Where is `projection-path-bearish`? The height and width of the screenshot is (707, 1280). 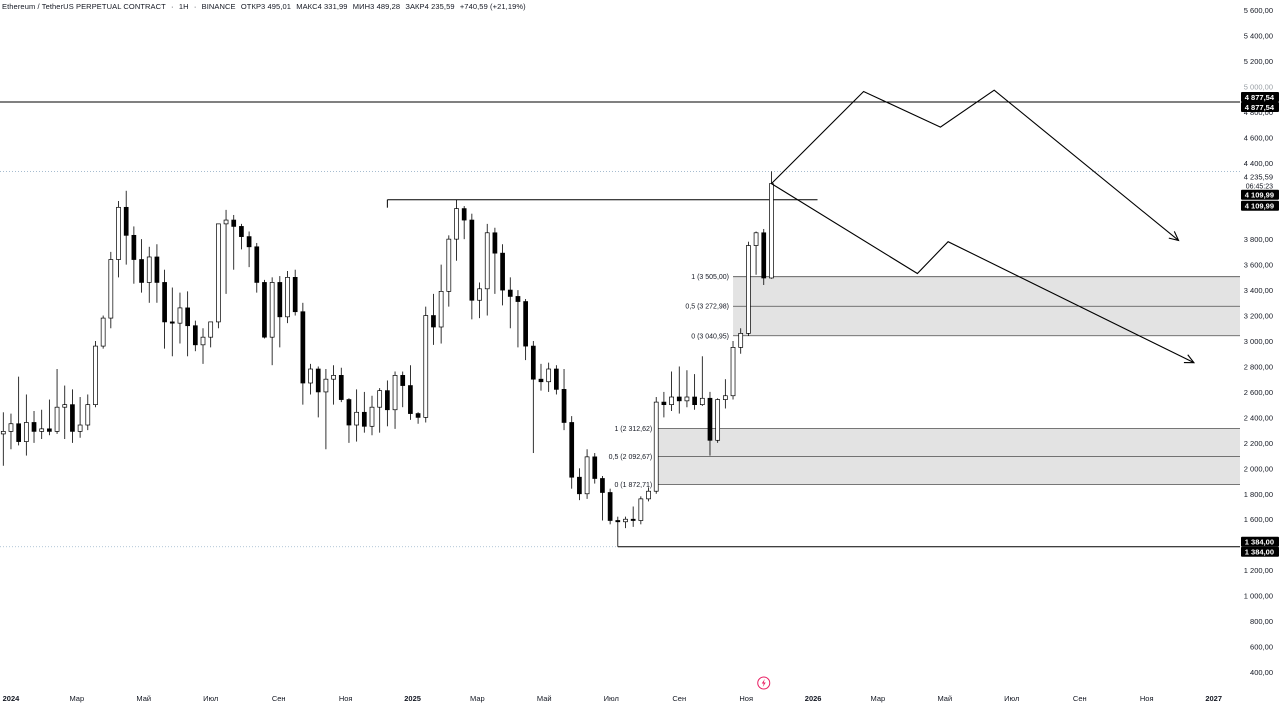 projection-path-bearish is located at coordinates (983, 273).